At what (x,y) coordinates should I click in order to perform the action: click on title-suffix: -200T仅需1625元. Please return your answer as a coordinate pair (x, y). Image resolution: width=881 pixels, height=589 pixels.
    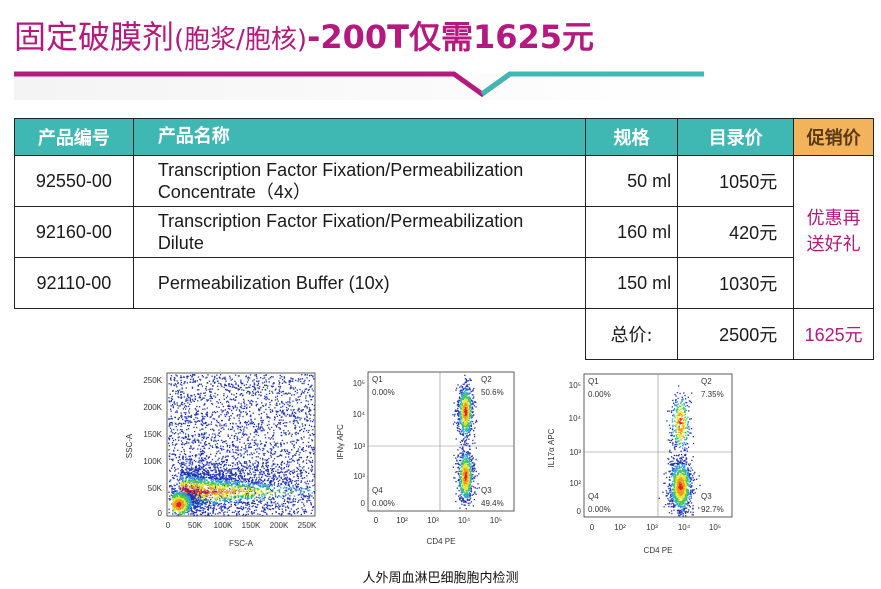
    Looking at the image, I should click on (451, 37).